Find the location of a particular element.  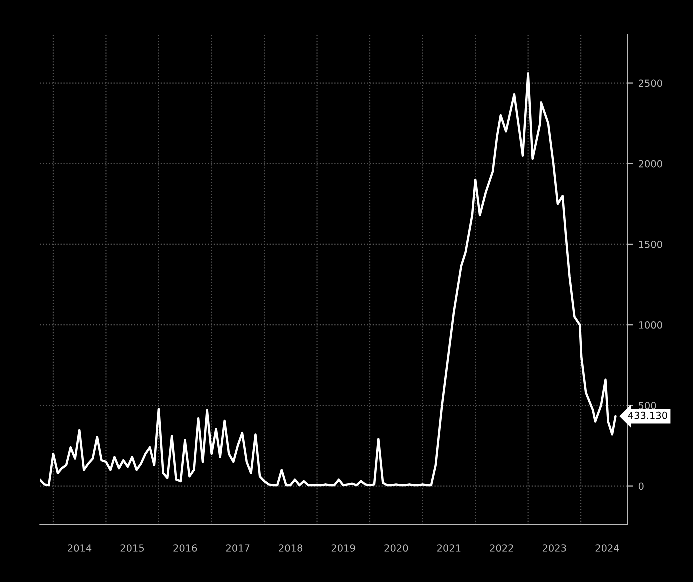

y-tick-label: 2500 is located at coordinates (650, 84).